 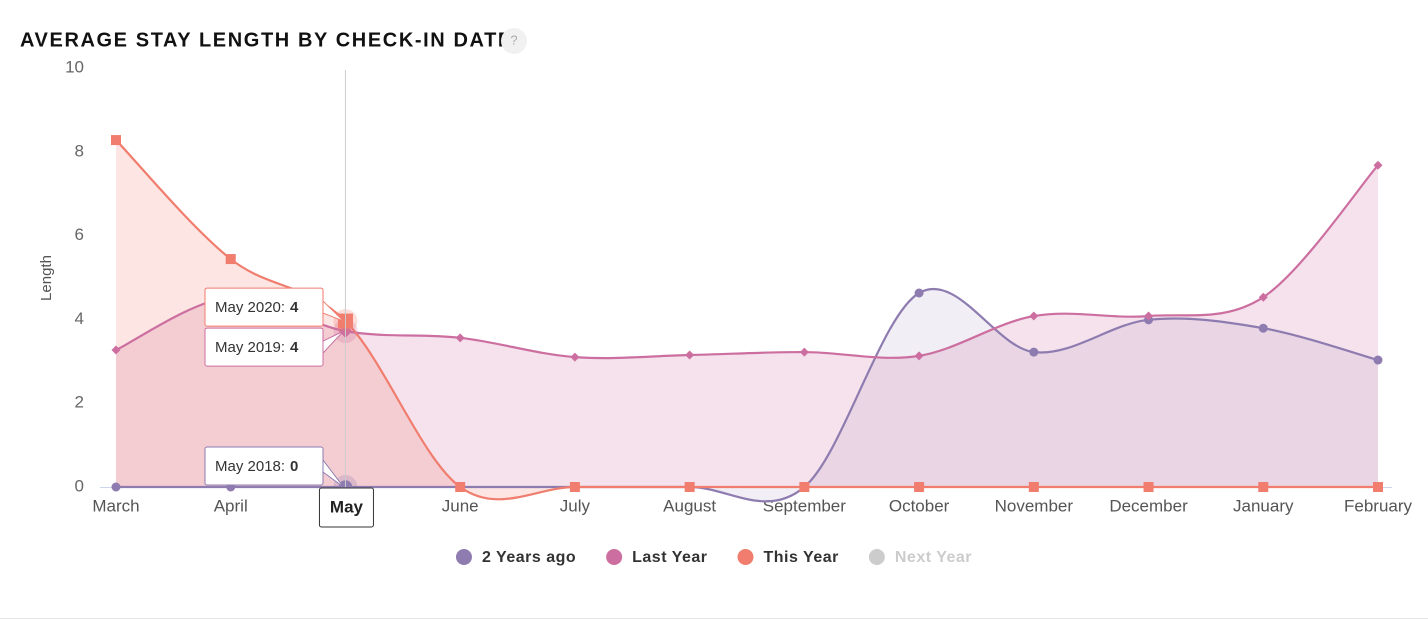 I want to click on tooltip-text: May 2020: 4, so click(x=257, y=307).